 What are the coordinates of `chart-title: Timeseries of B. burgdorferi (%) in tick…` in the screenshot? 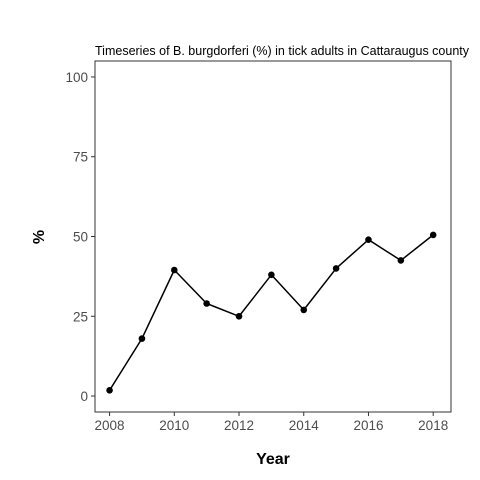 It's located at (282, 51).